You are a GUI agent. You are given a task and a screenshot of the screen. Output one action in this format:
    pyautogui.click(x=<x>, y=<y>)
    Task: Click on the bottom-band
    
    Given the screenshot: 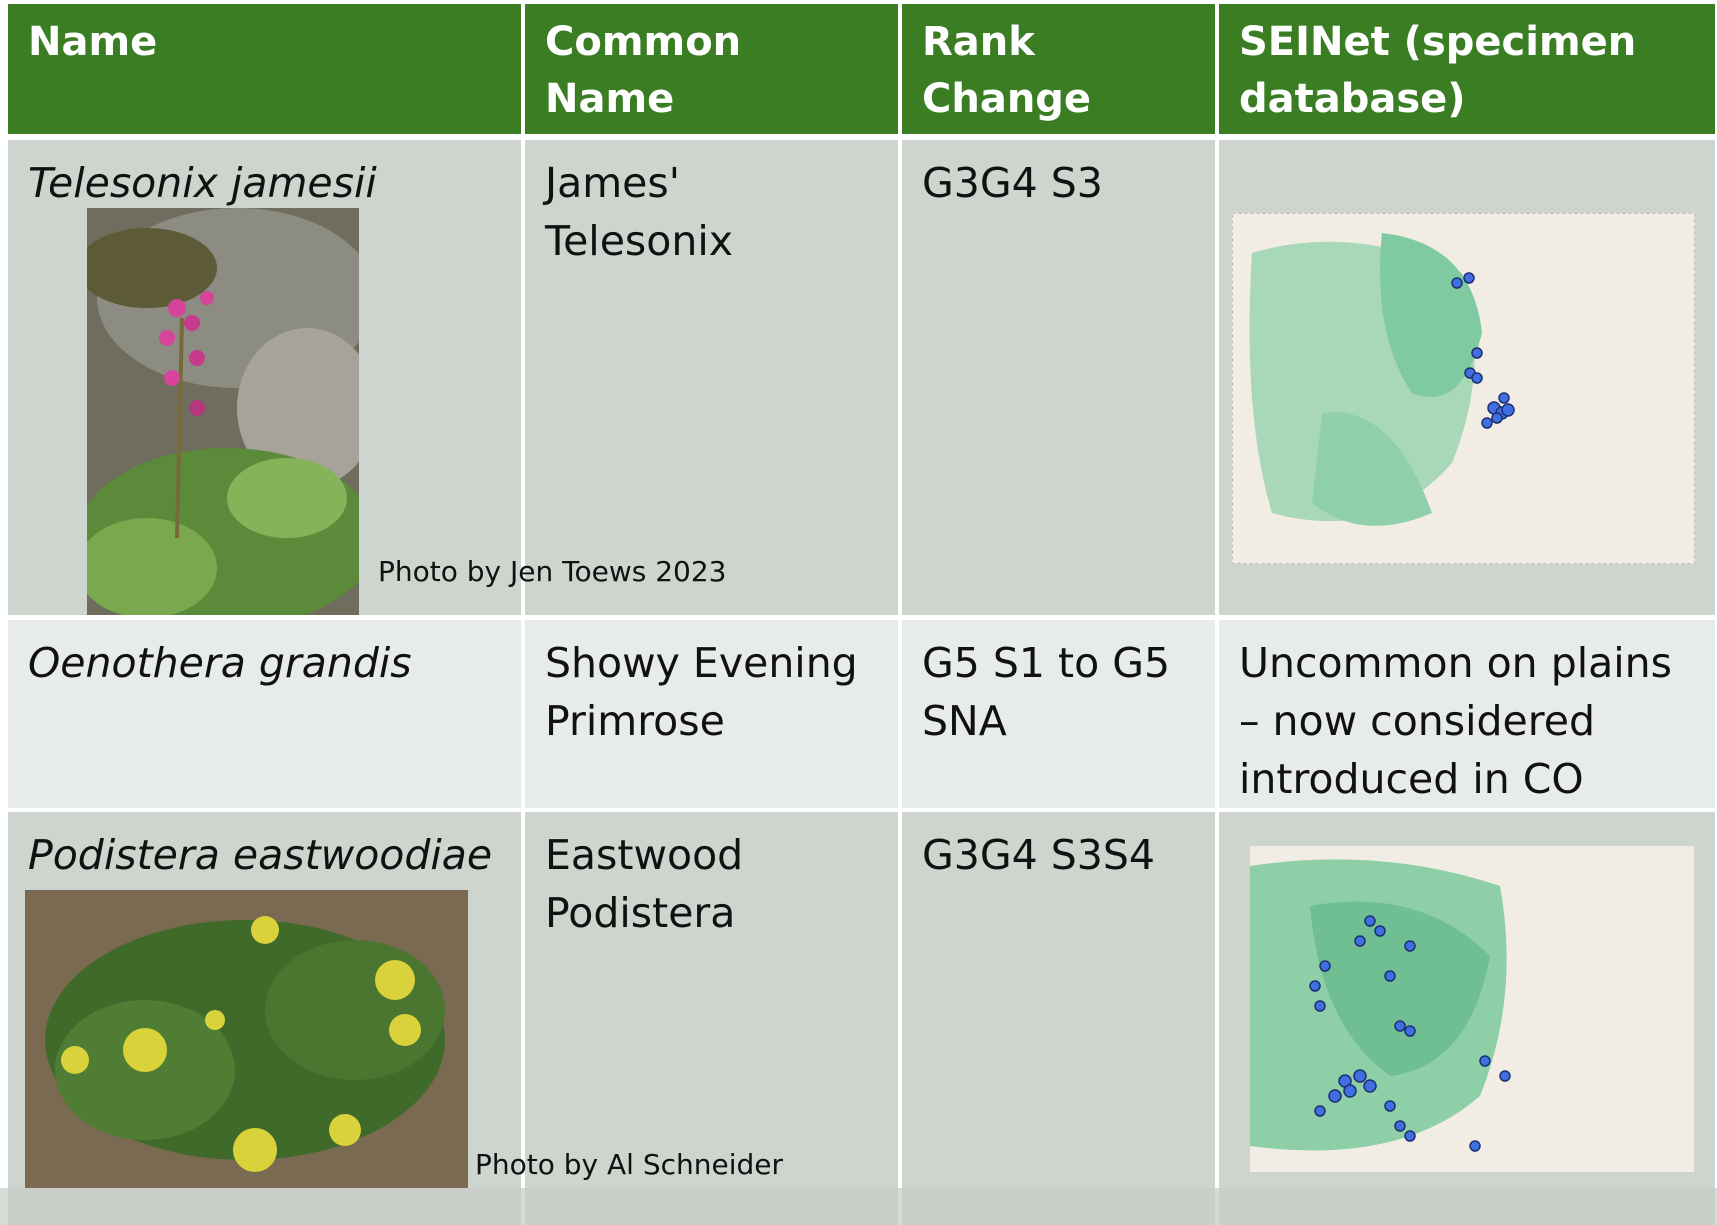 What is the action you would take?
    pyautogui.click(x=858, y=1206)
    